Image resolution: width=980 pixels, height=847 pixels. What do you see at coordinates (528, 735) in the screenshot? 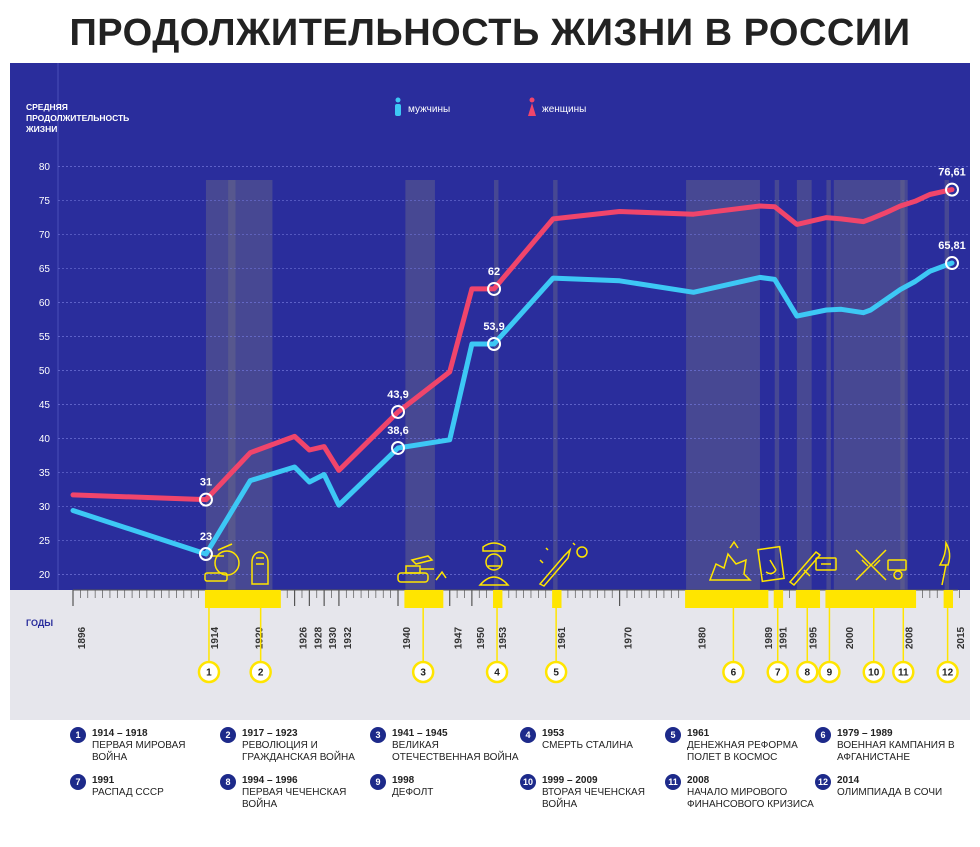
I see `event-number-badge: 4` at bounding box center [528, 735].